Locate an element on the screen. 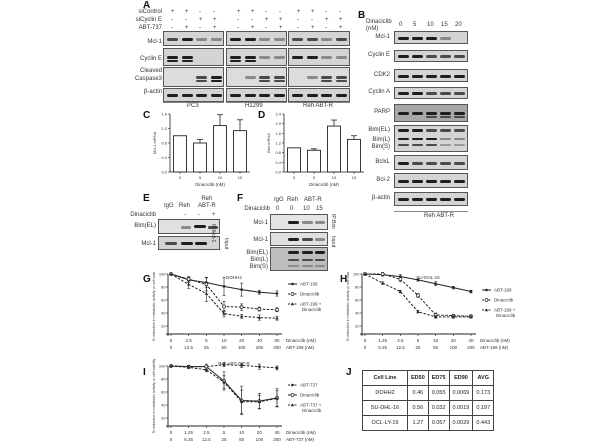  cell-ed75: 0.055 is located at coordinates (438, 393).